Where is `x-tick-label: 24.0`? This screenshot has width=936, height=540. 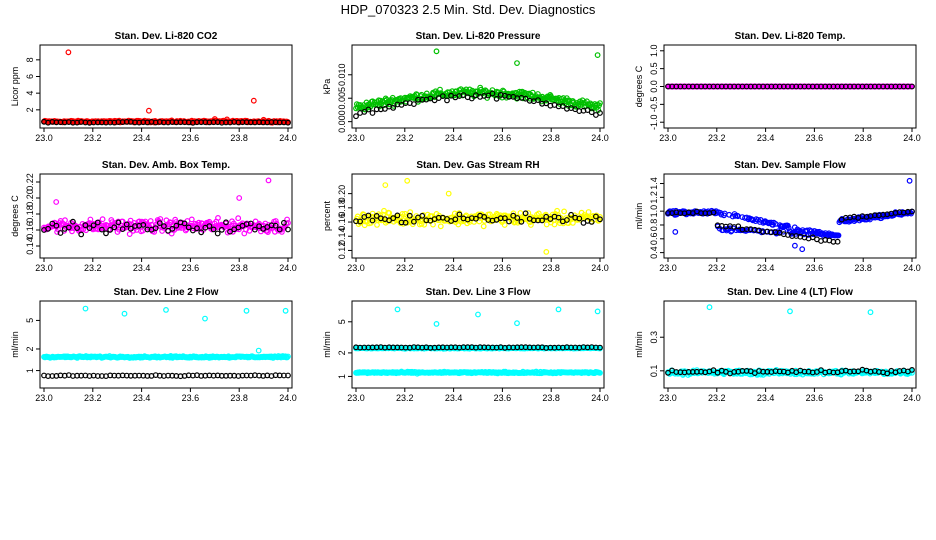 x-tick-label: 24.0 is located at coordinates (288, 138).